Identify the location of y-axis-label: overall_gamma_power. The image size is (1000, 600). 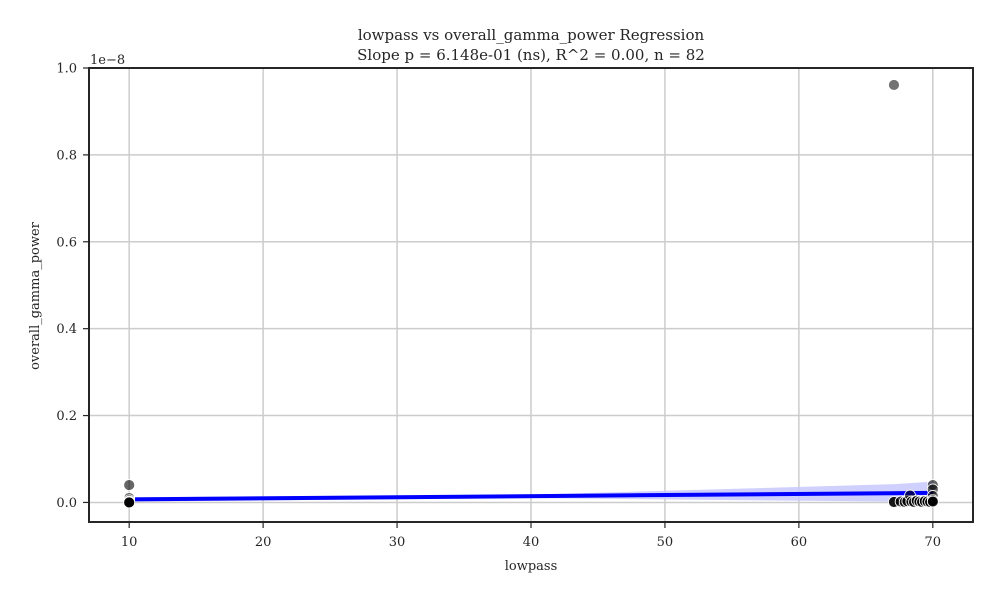
(35, 295).